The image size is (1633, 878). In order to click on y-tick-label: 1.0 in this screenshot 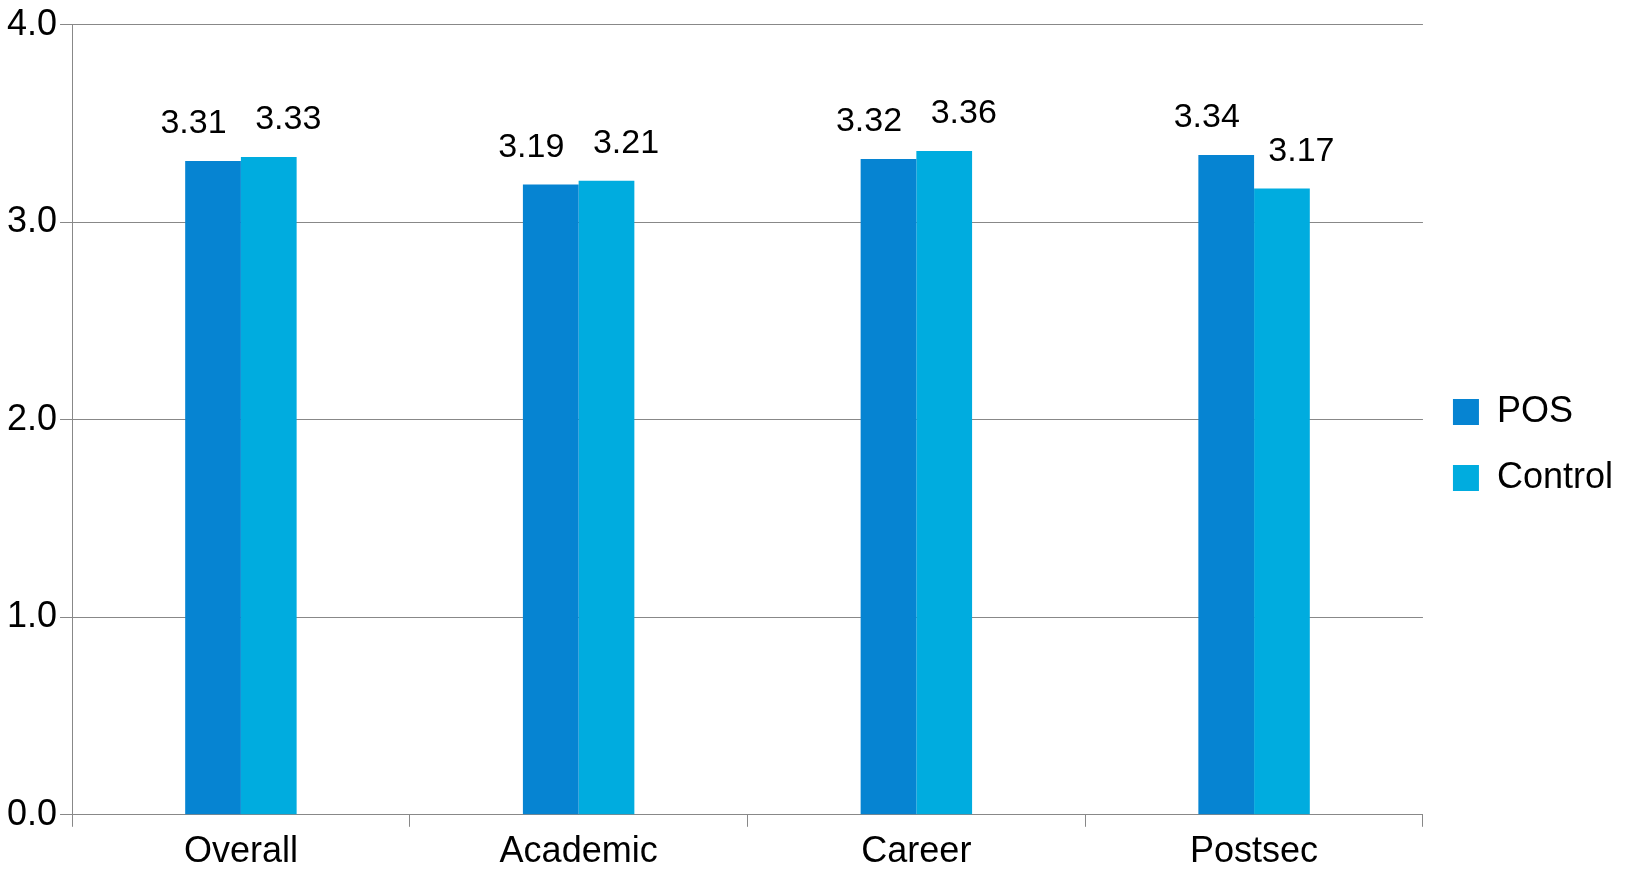, I will do `click(32, 615)`.